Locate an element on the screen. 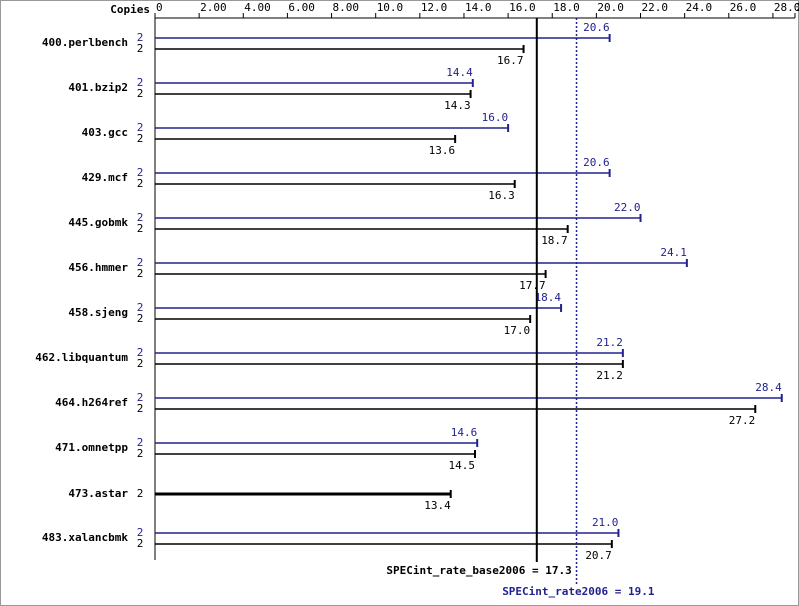 The image size is (799, 606). value-label: 16.0 is located at coordinates (495, 117).